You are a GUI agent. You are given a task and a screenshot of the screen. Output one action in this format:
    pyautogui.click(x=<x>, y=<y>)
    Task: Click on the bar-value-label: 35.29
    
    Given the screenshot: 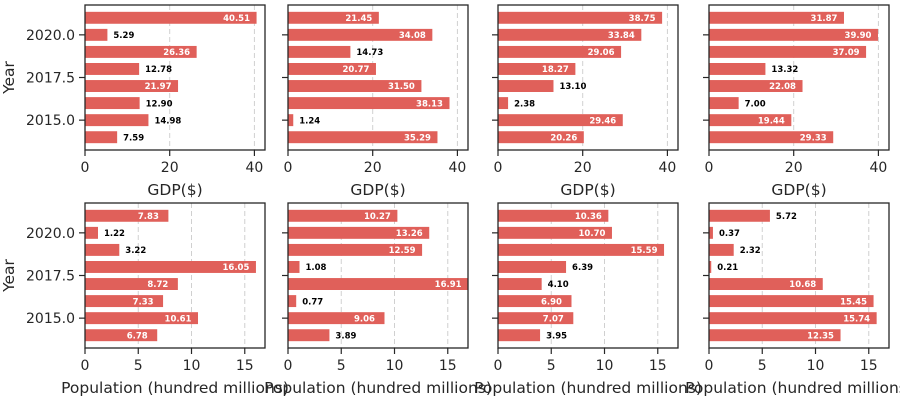 What is the action you would take?
    pyautogui.click(x=417, y=138)
    